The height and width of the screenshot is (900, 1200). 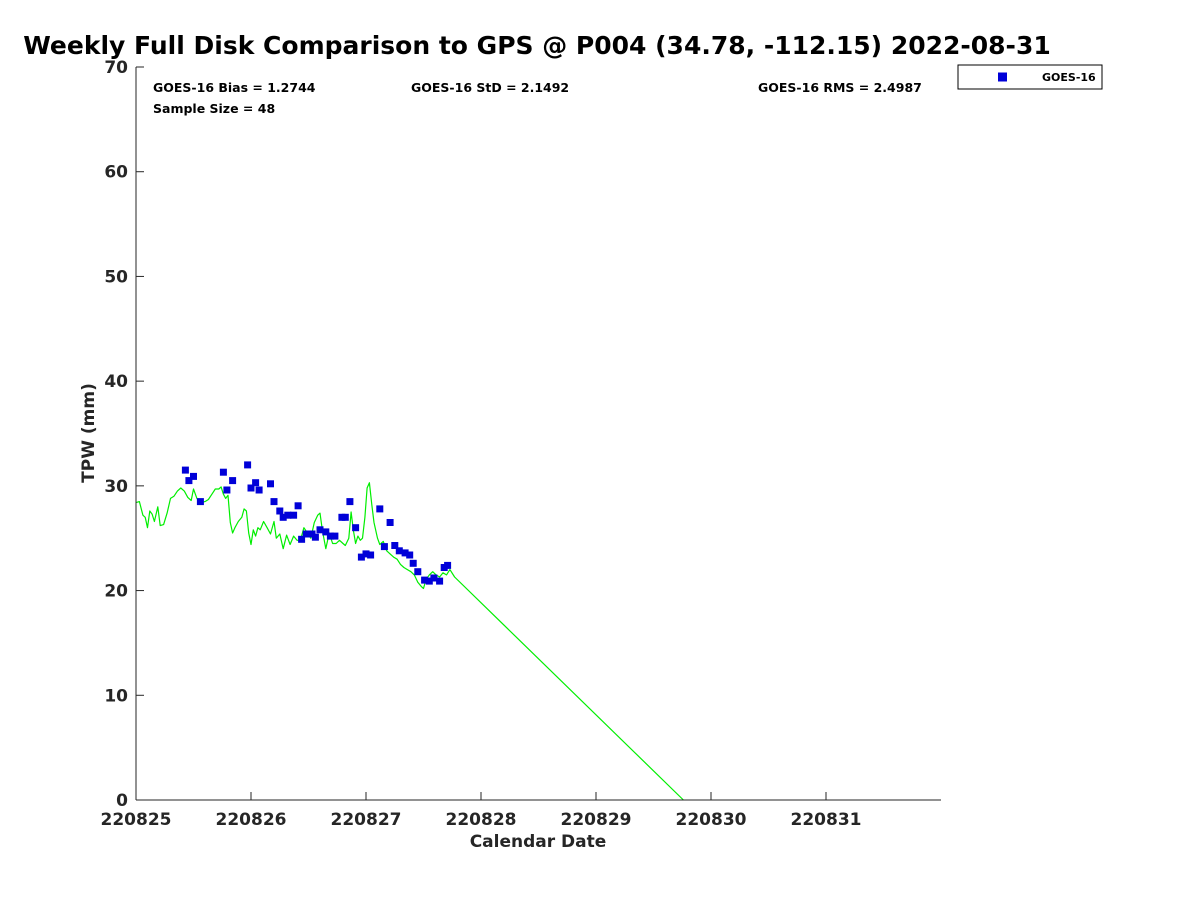 I want to click on y-tick-label: 50, so click(x=116, y=277).